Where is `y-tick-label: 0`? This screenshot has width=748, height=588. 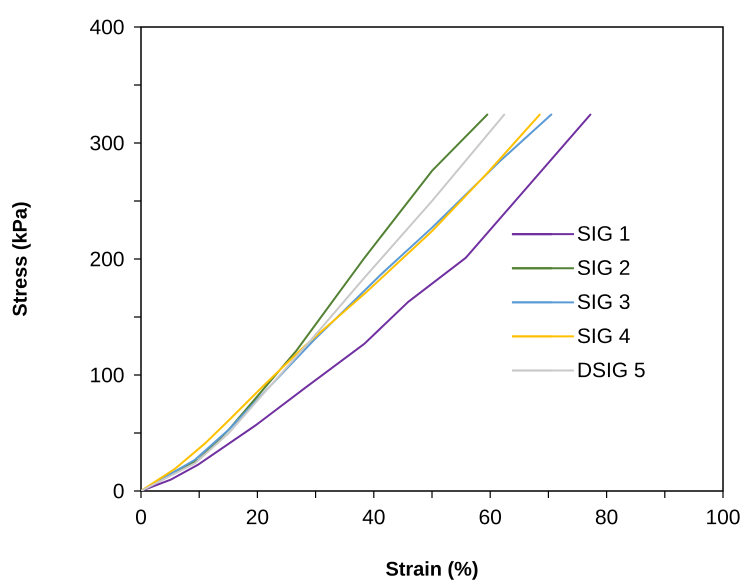 y-tick-label: 0 is located at coordinates (119, 491).